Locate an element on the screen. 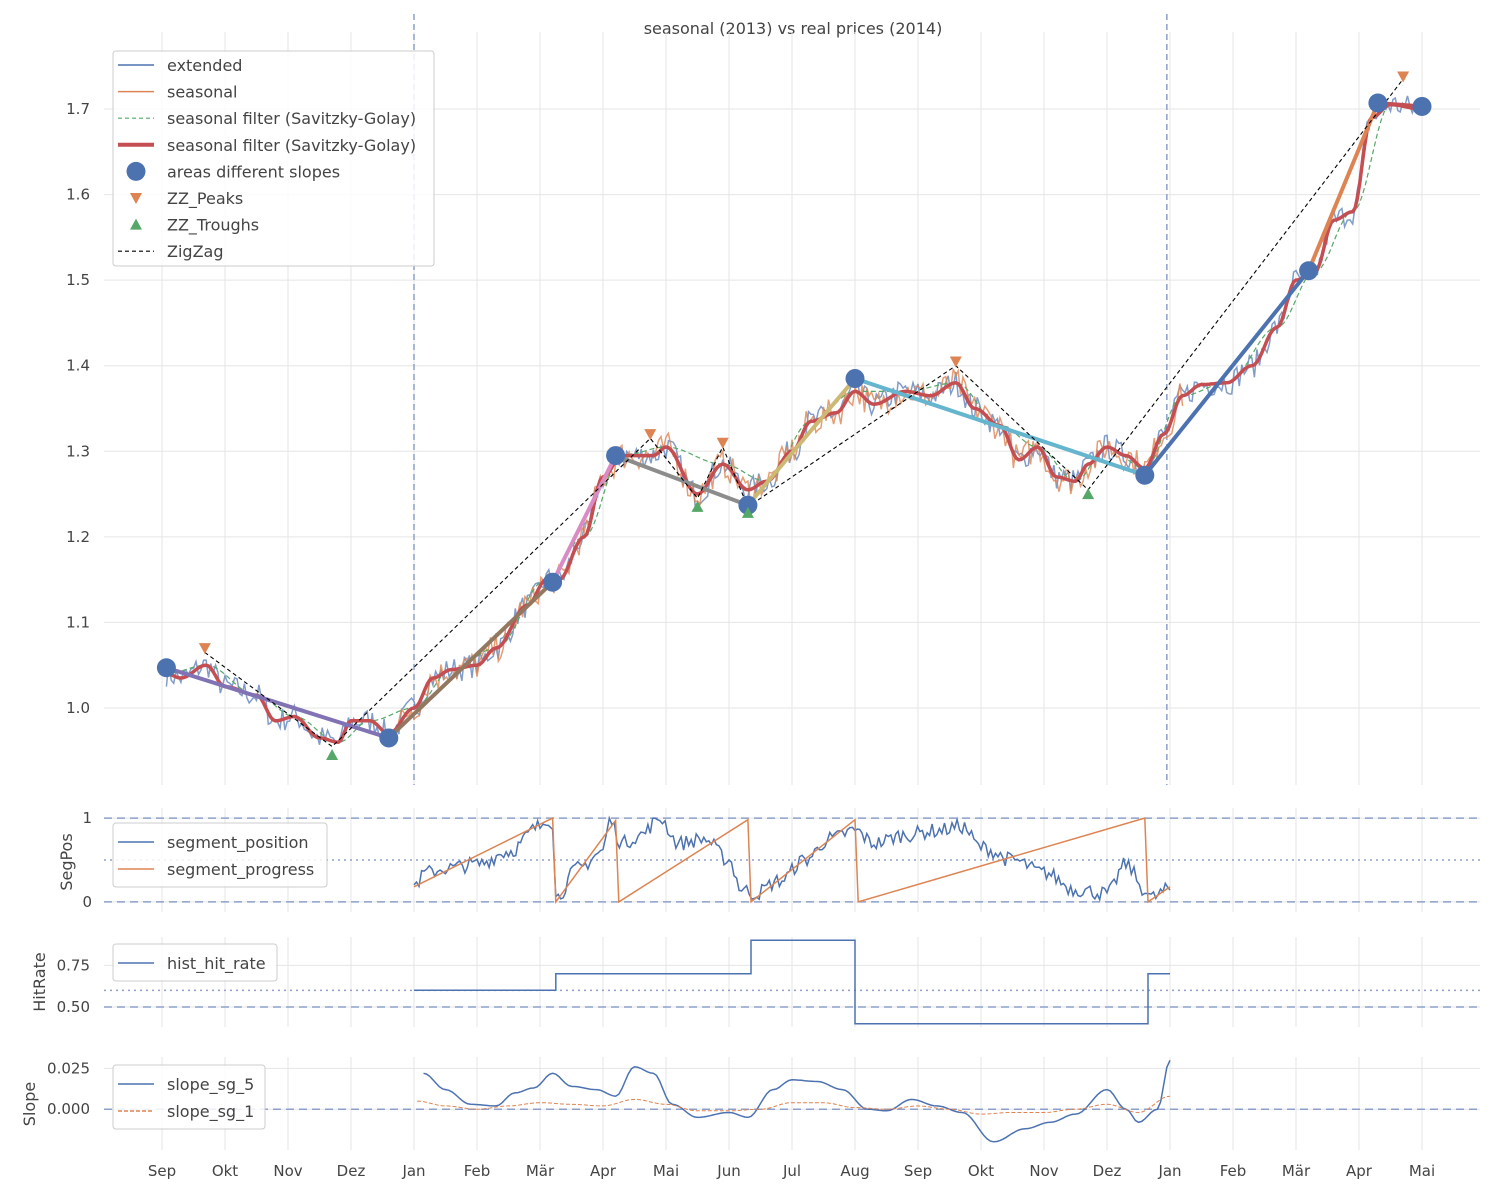 This screenshot has width=1500, height=1204. legend-label: segment_progress is located at coordinates (240, 870).